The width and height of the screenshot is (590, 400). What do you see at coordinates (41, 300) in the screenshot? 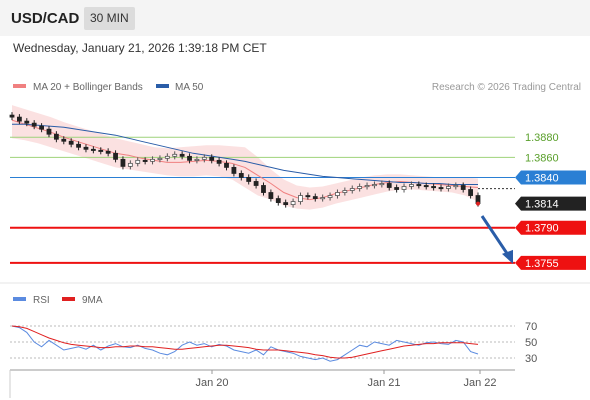
I see `legend-rsi-label: RSI` at bounding box center [41, 300].